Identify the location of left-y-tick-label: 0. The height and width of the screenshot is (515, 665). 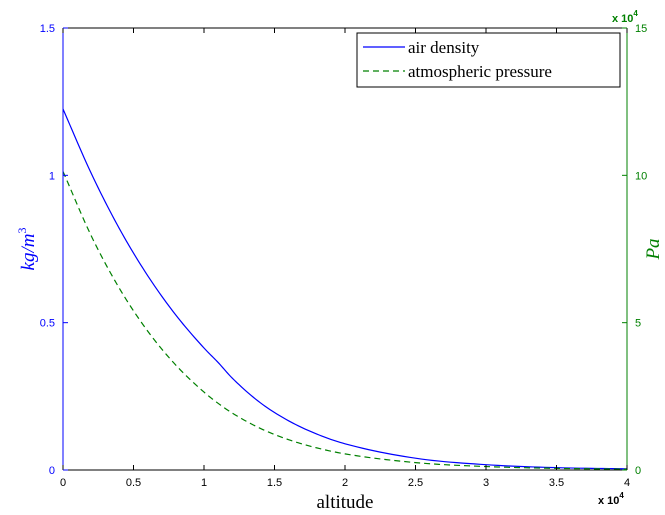
(52, 471).